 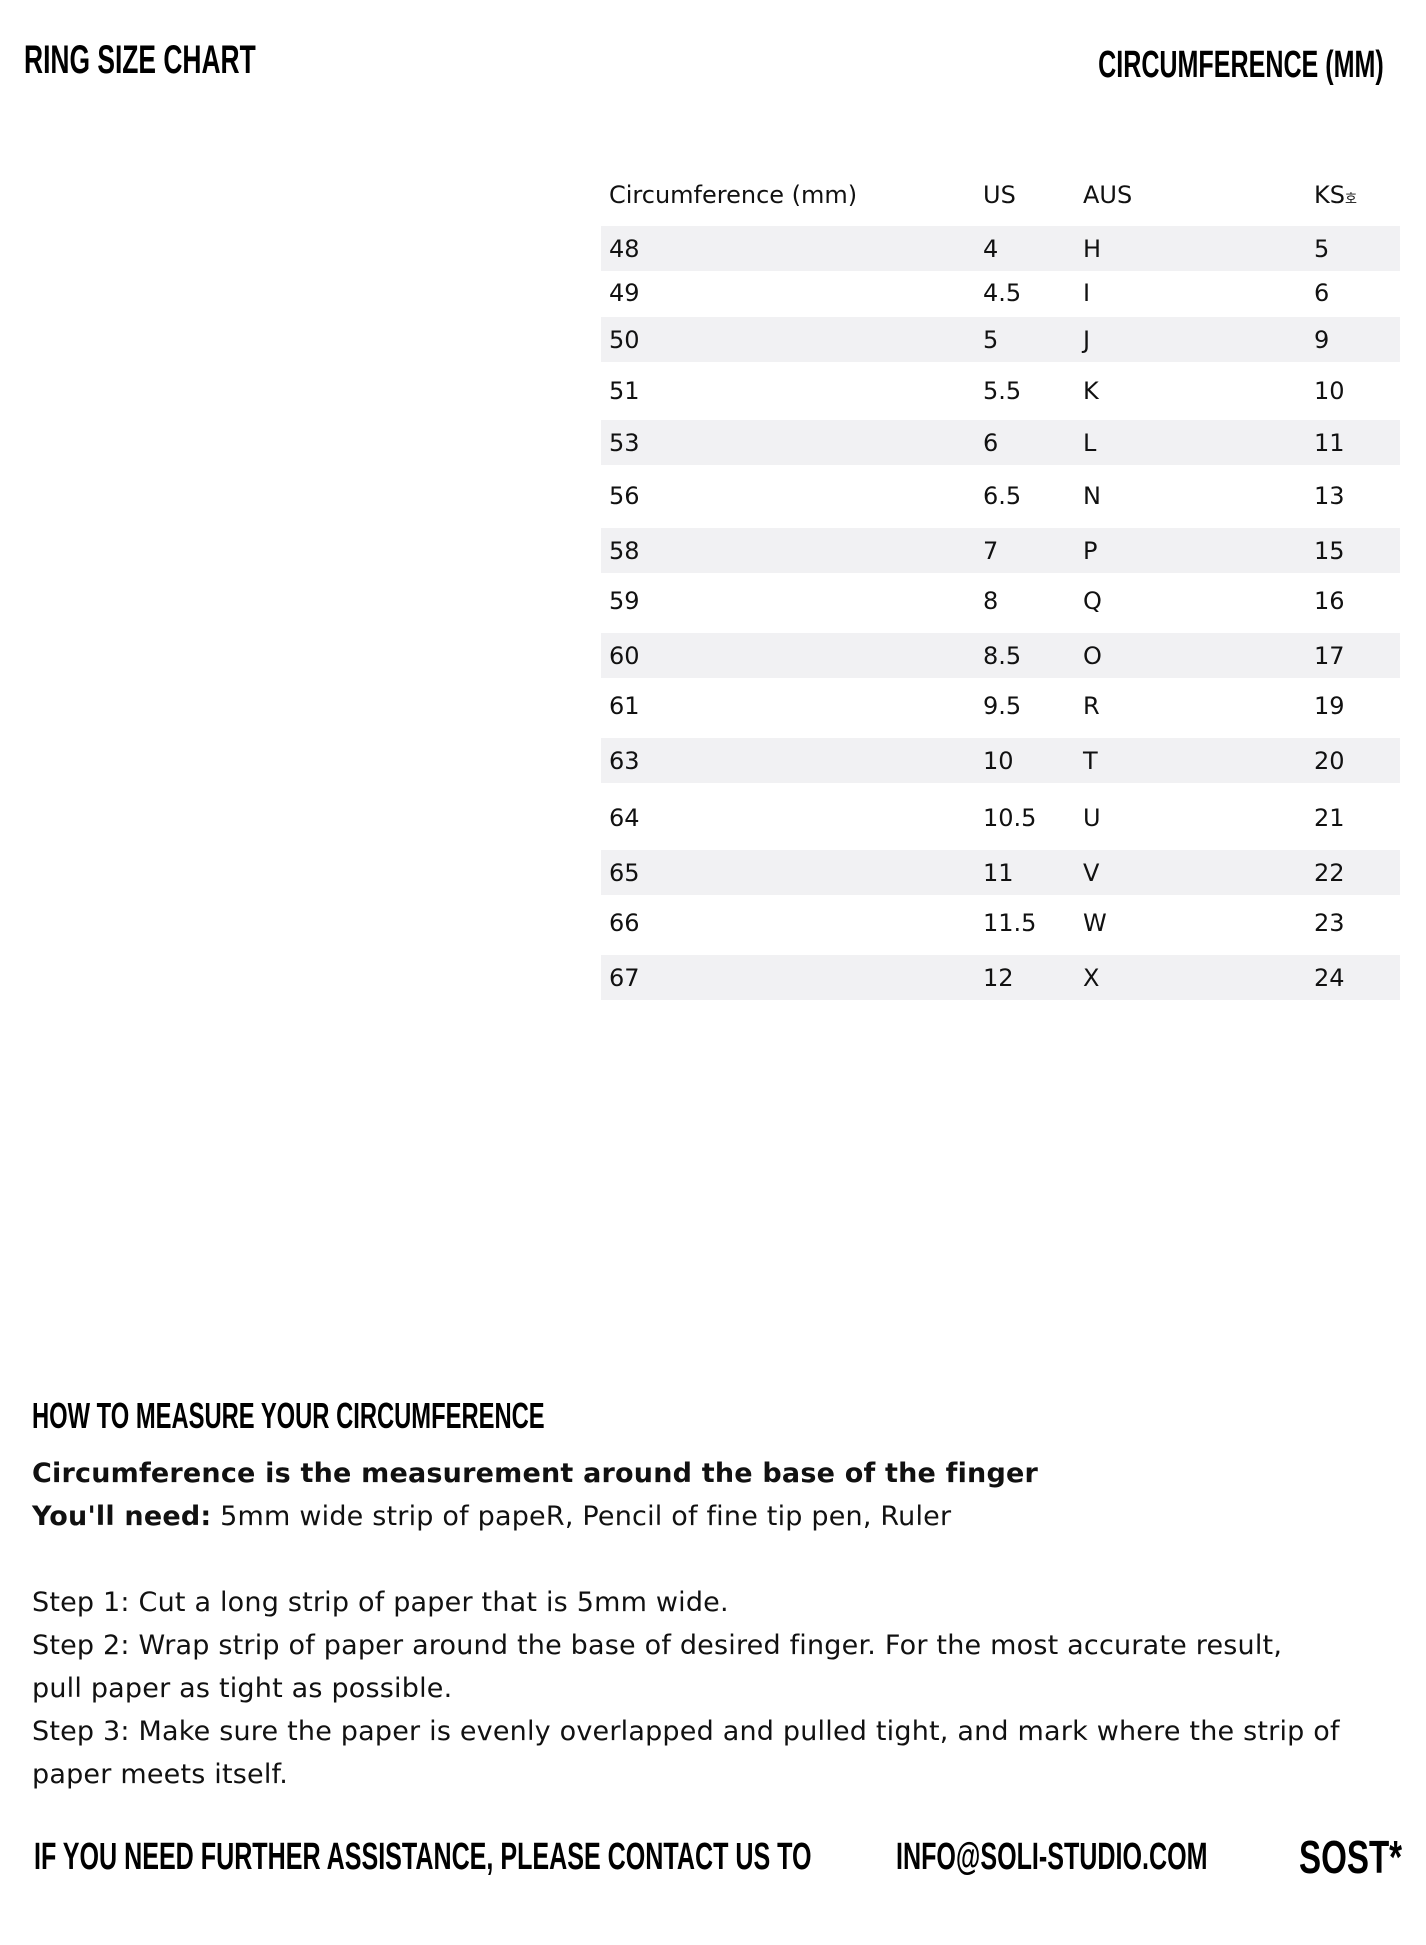 What do you see at coordinates (1329, 872) in the screenshot?
I see `cell-ks: 22` at bounding box center [1329, 872].